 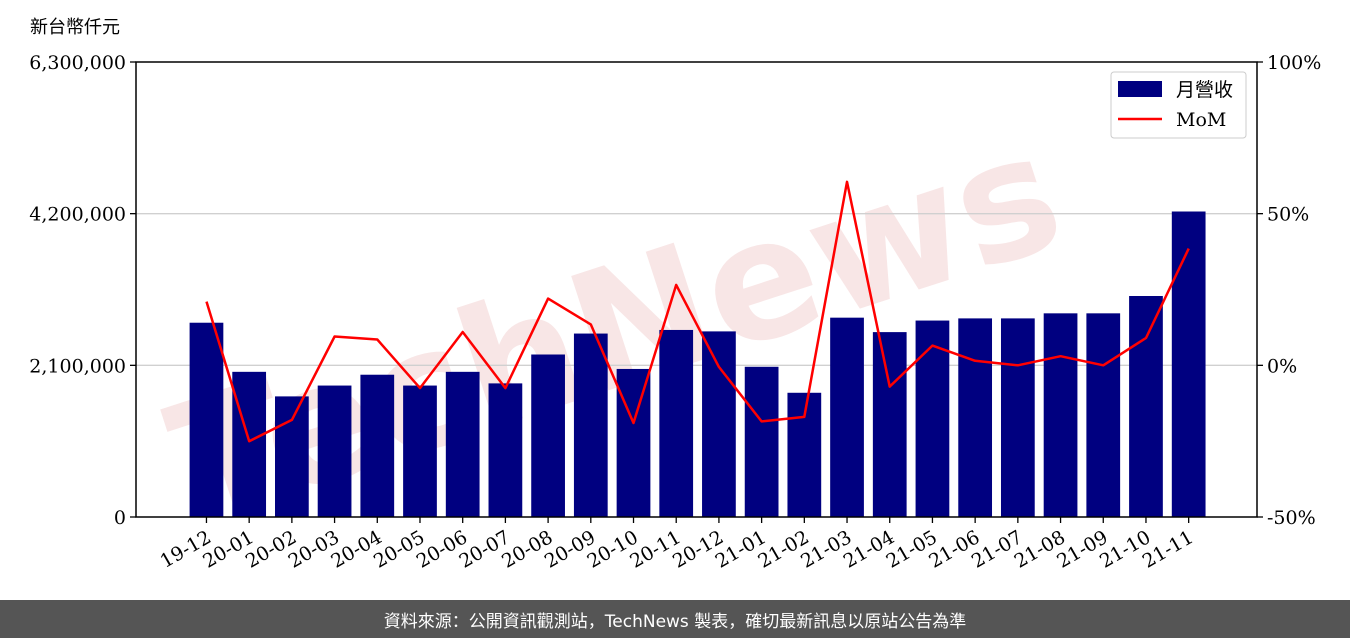 I want to click on right-tick-label: 0%, so click(x=1282, y=366).